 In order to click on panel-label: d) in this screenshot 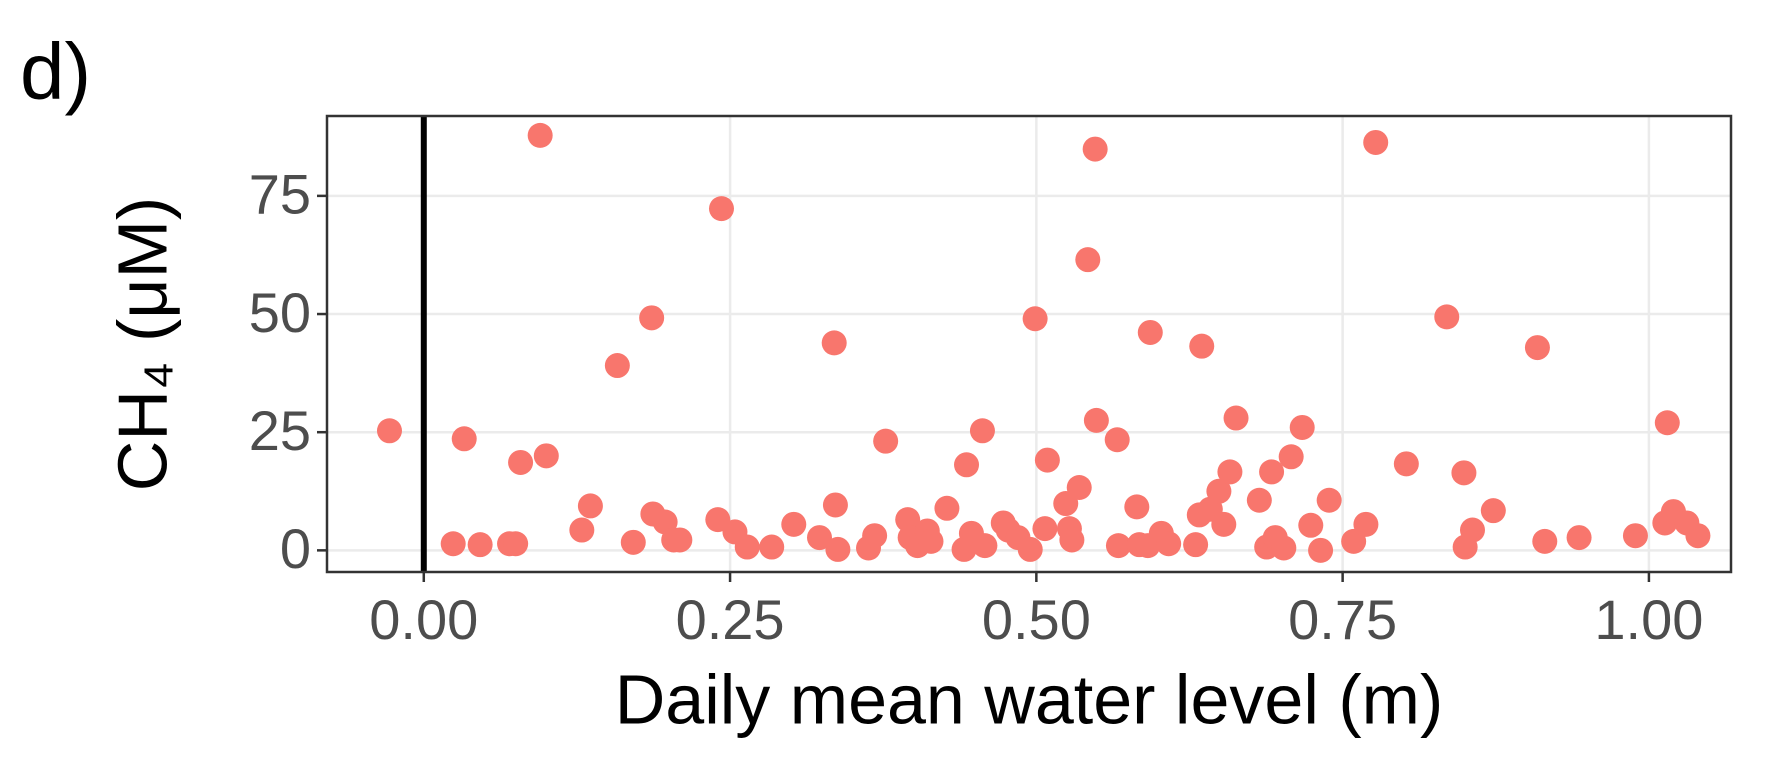, I will do `click(55, 71)`.